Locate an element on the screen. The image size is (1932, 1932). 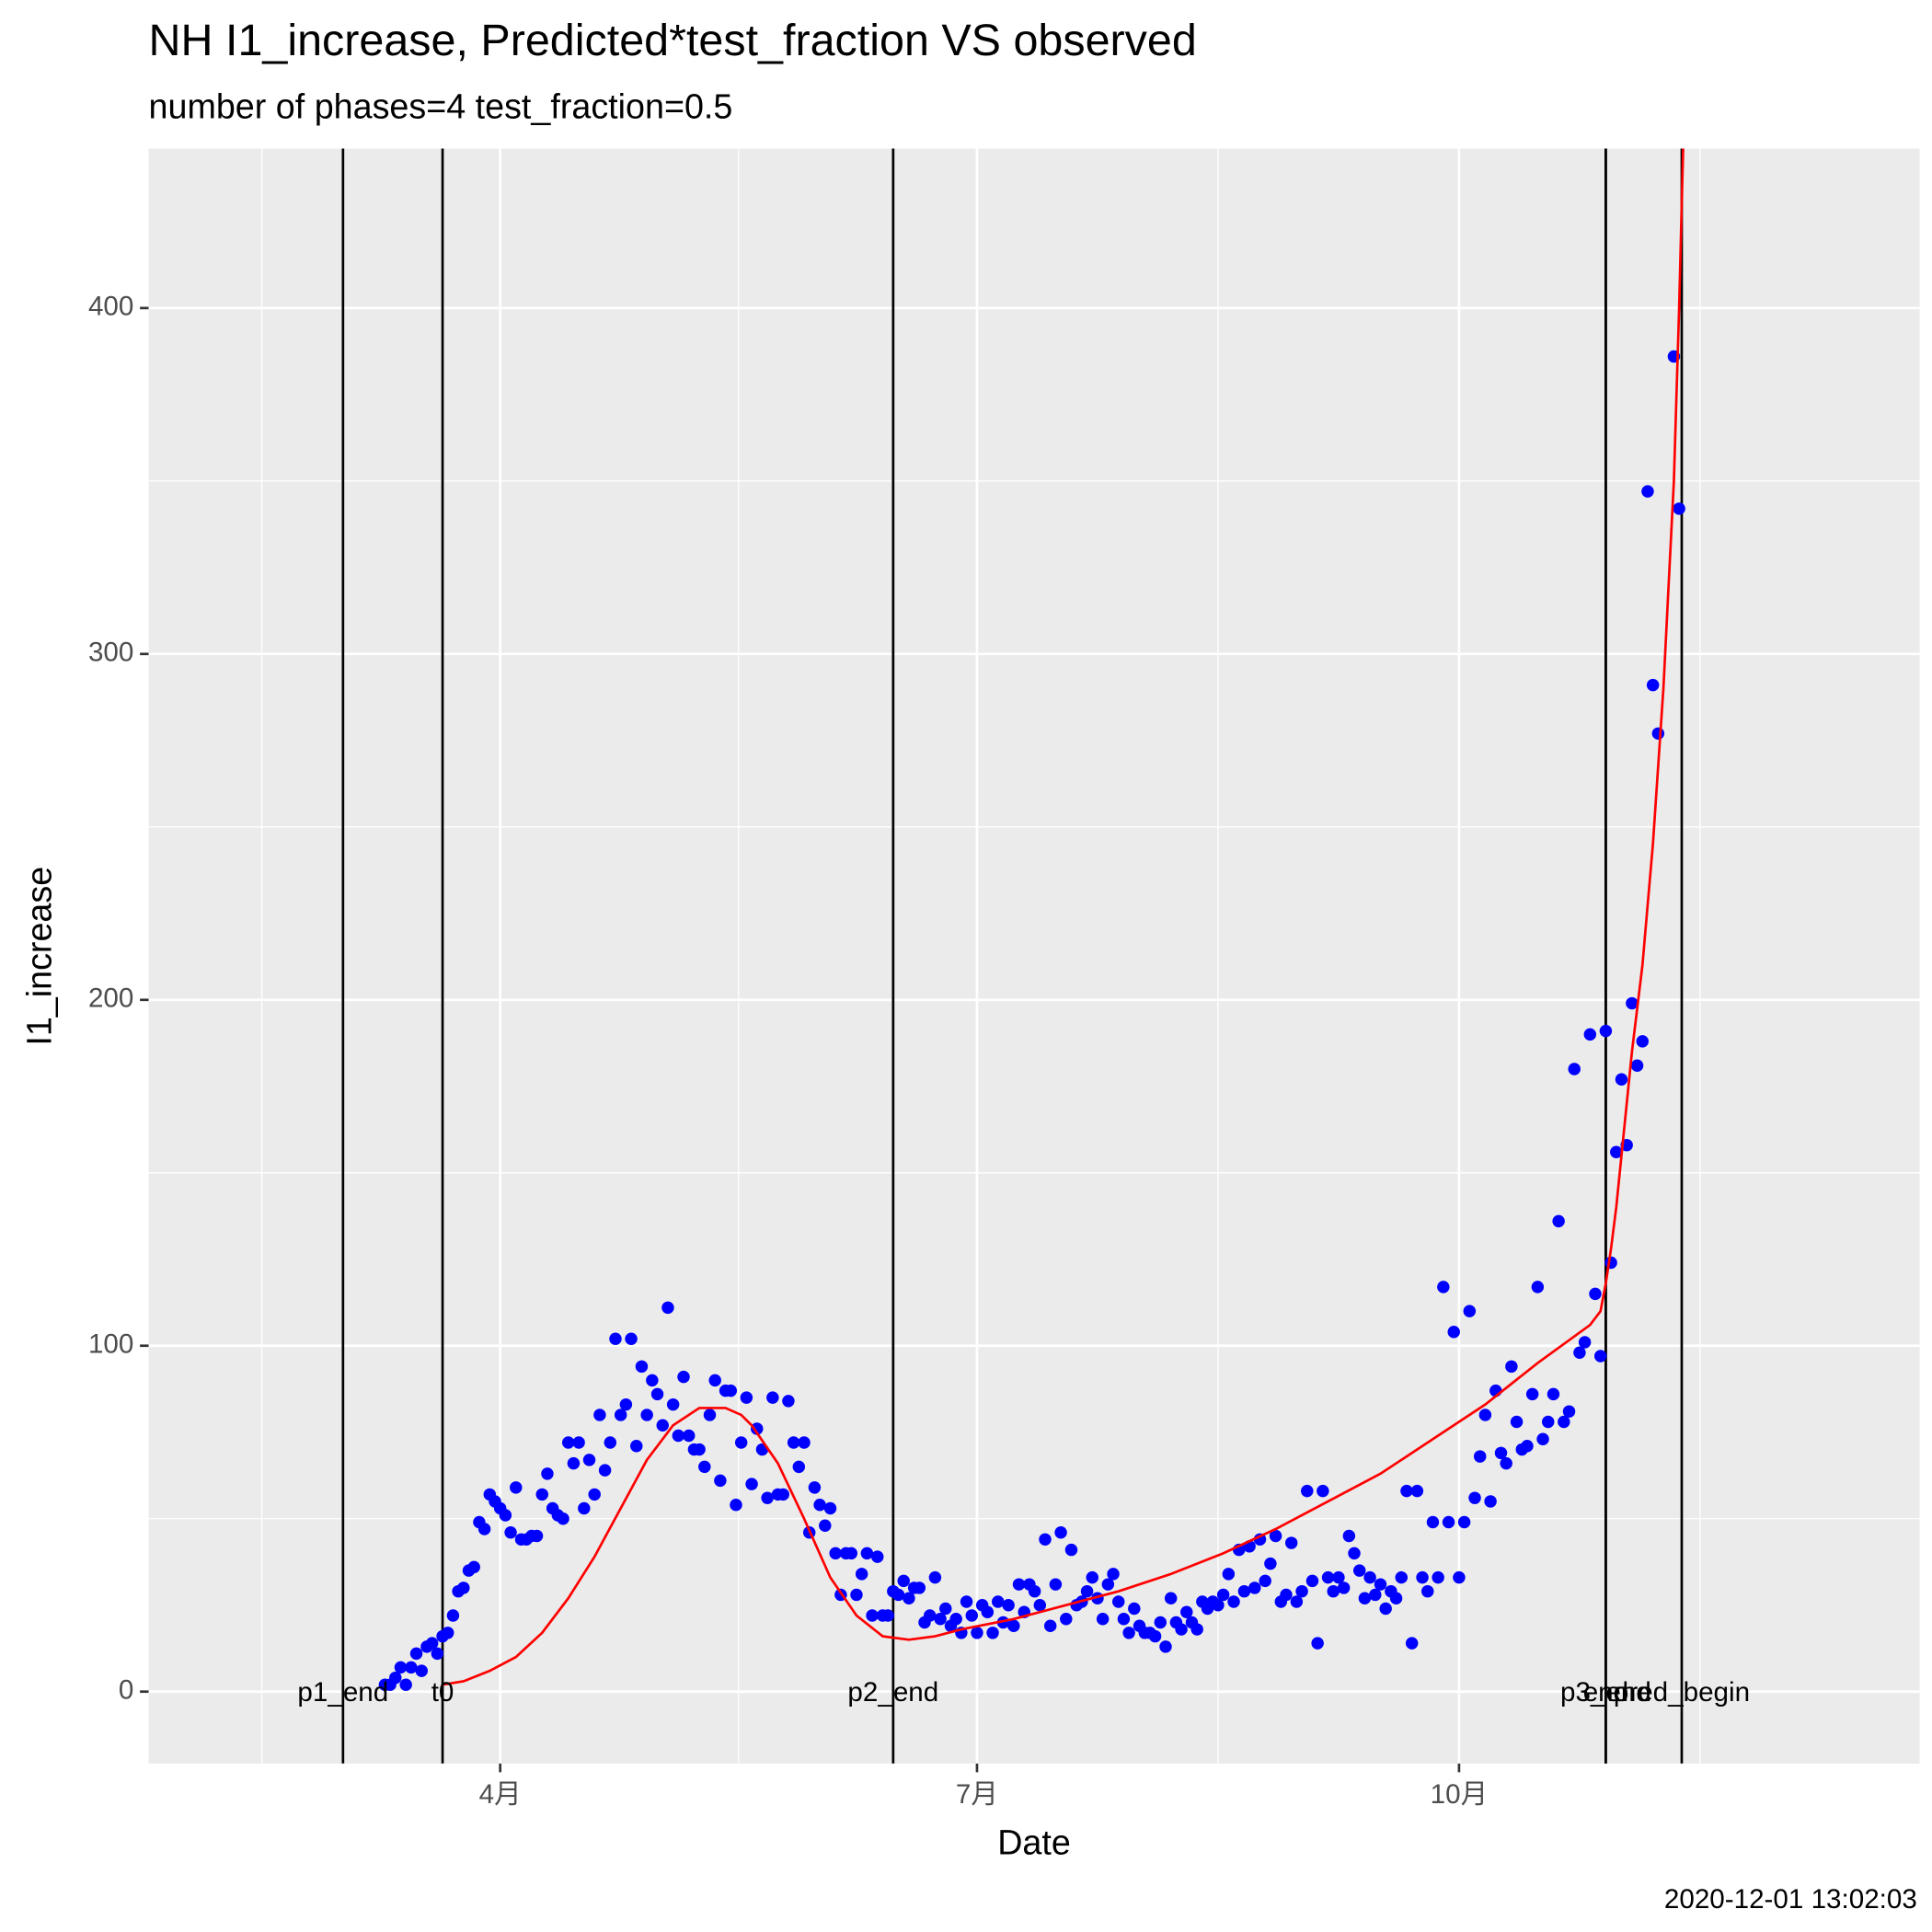
x-axis-title: Date is located at coordinates (1034, 1842).